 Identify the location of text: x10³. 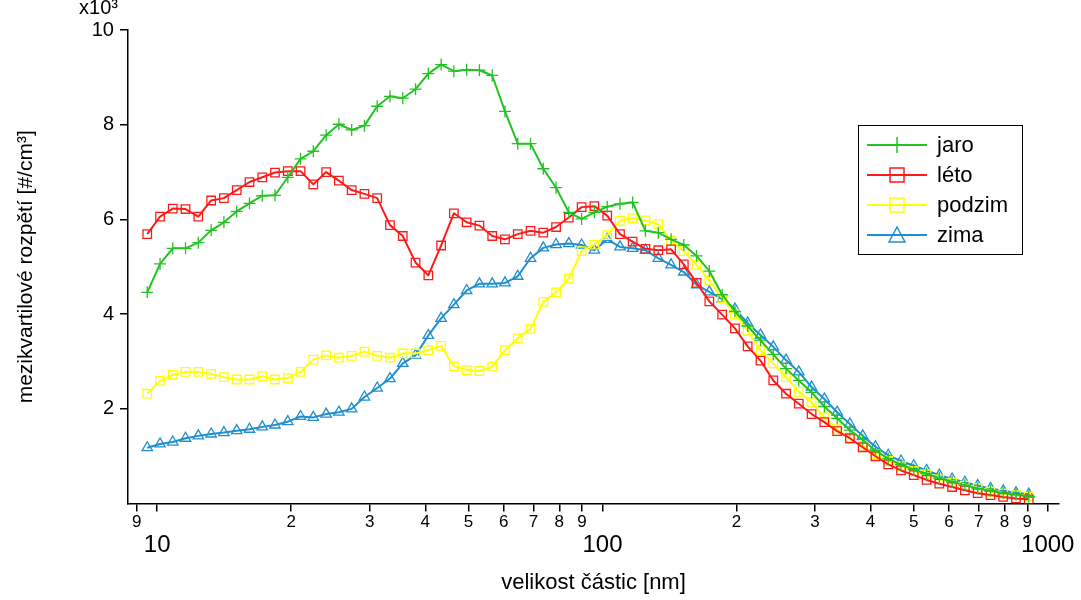
(99, 9).